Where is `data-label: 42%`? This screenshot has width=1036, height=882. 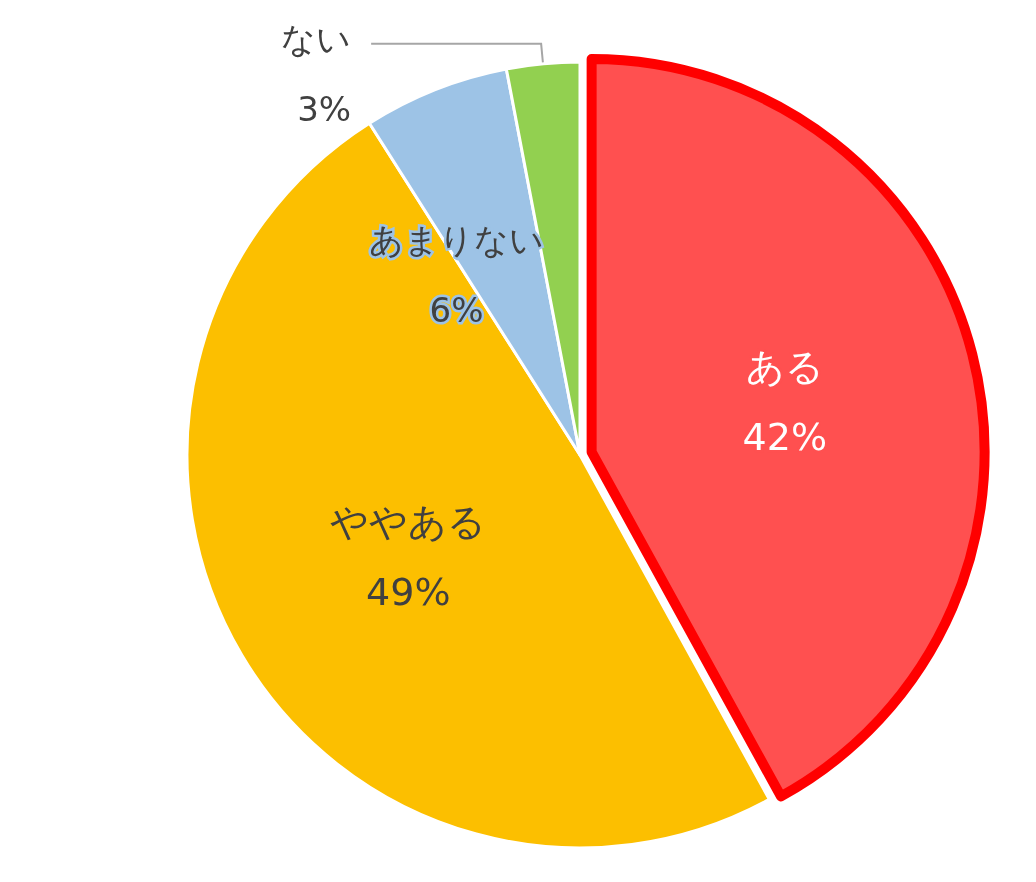
data-label: 42% is located at coordinates (785, 437).